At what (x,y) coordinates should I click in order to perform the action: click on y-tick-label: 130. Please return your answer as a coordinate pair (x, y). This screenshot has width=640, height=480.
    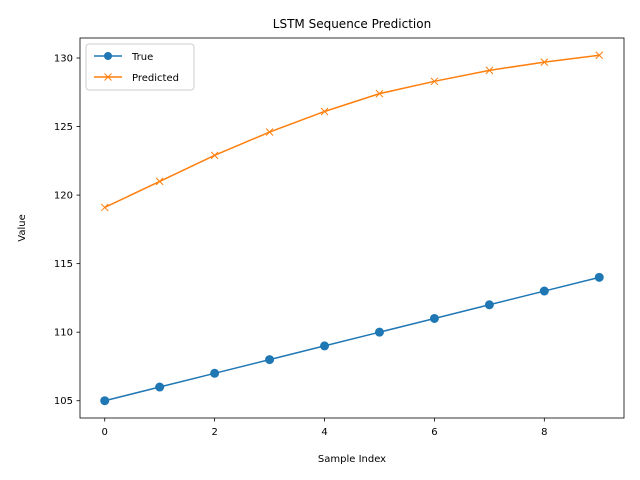
    Looking at the image, I should click on (63, 59).